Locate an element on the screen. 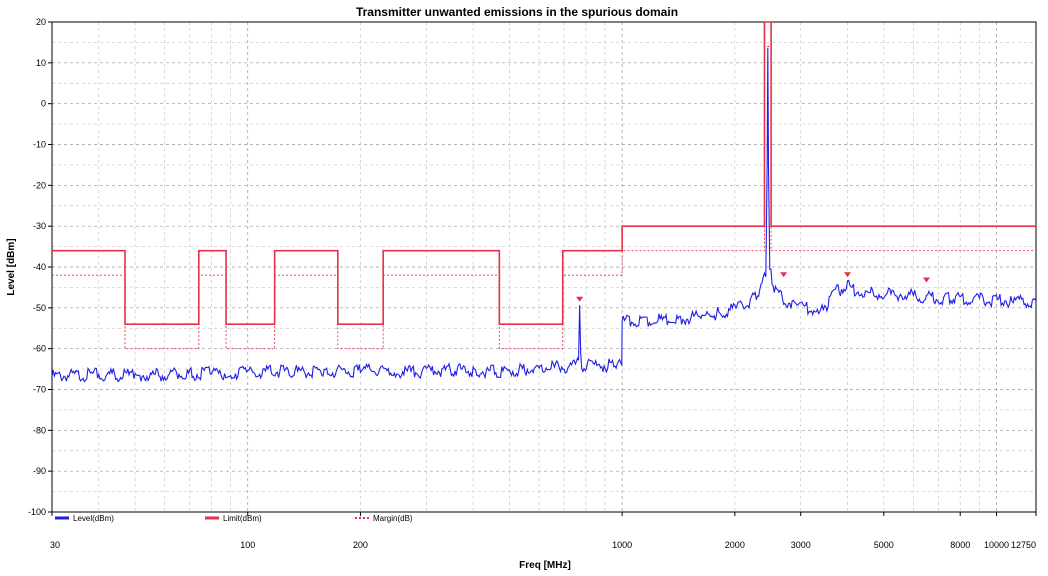 This screenshot has height=576, width=1048. x-tick-label: 12750 is located at coordinates (1023, 545).